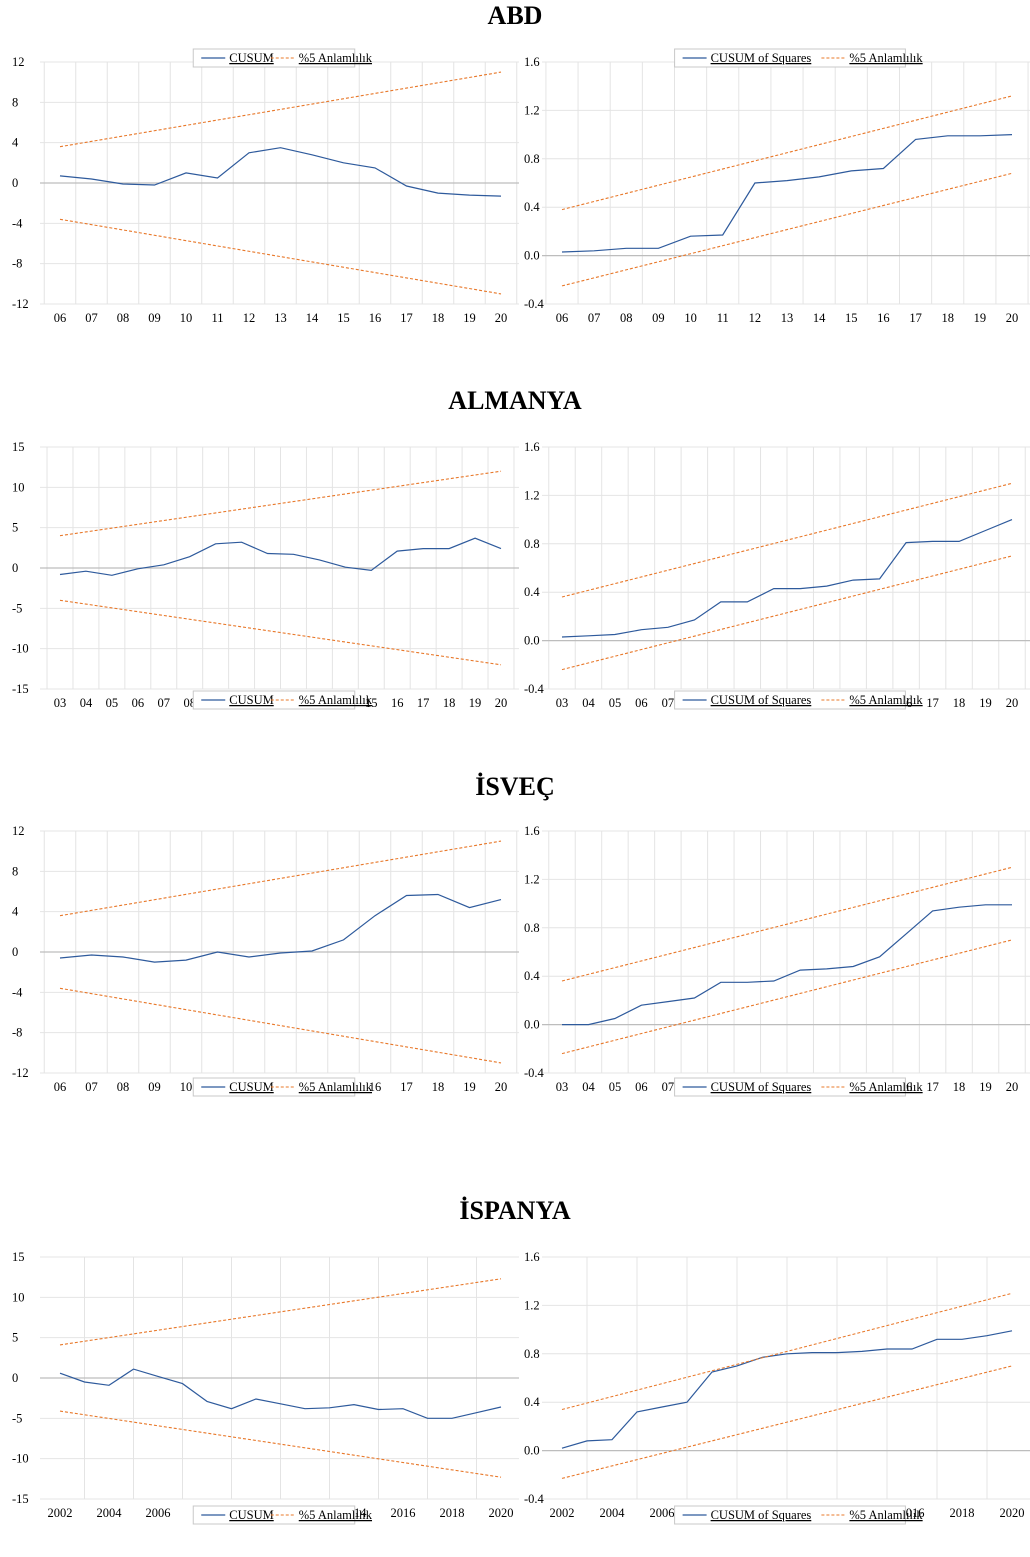 The height and width of the screenshot is (1557, 1030). What do you see at coordinates (20, 689) in the screenshot?
I see `y-tick-label: -15` at bounding box center [20, 689].